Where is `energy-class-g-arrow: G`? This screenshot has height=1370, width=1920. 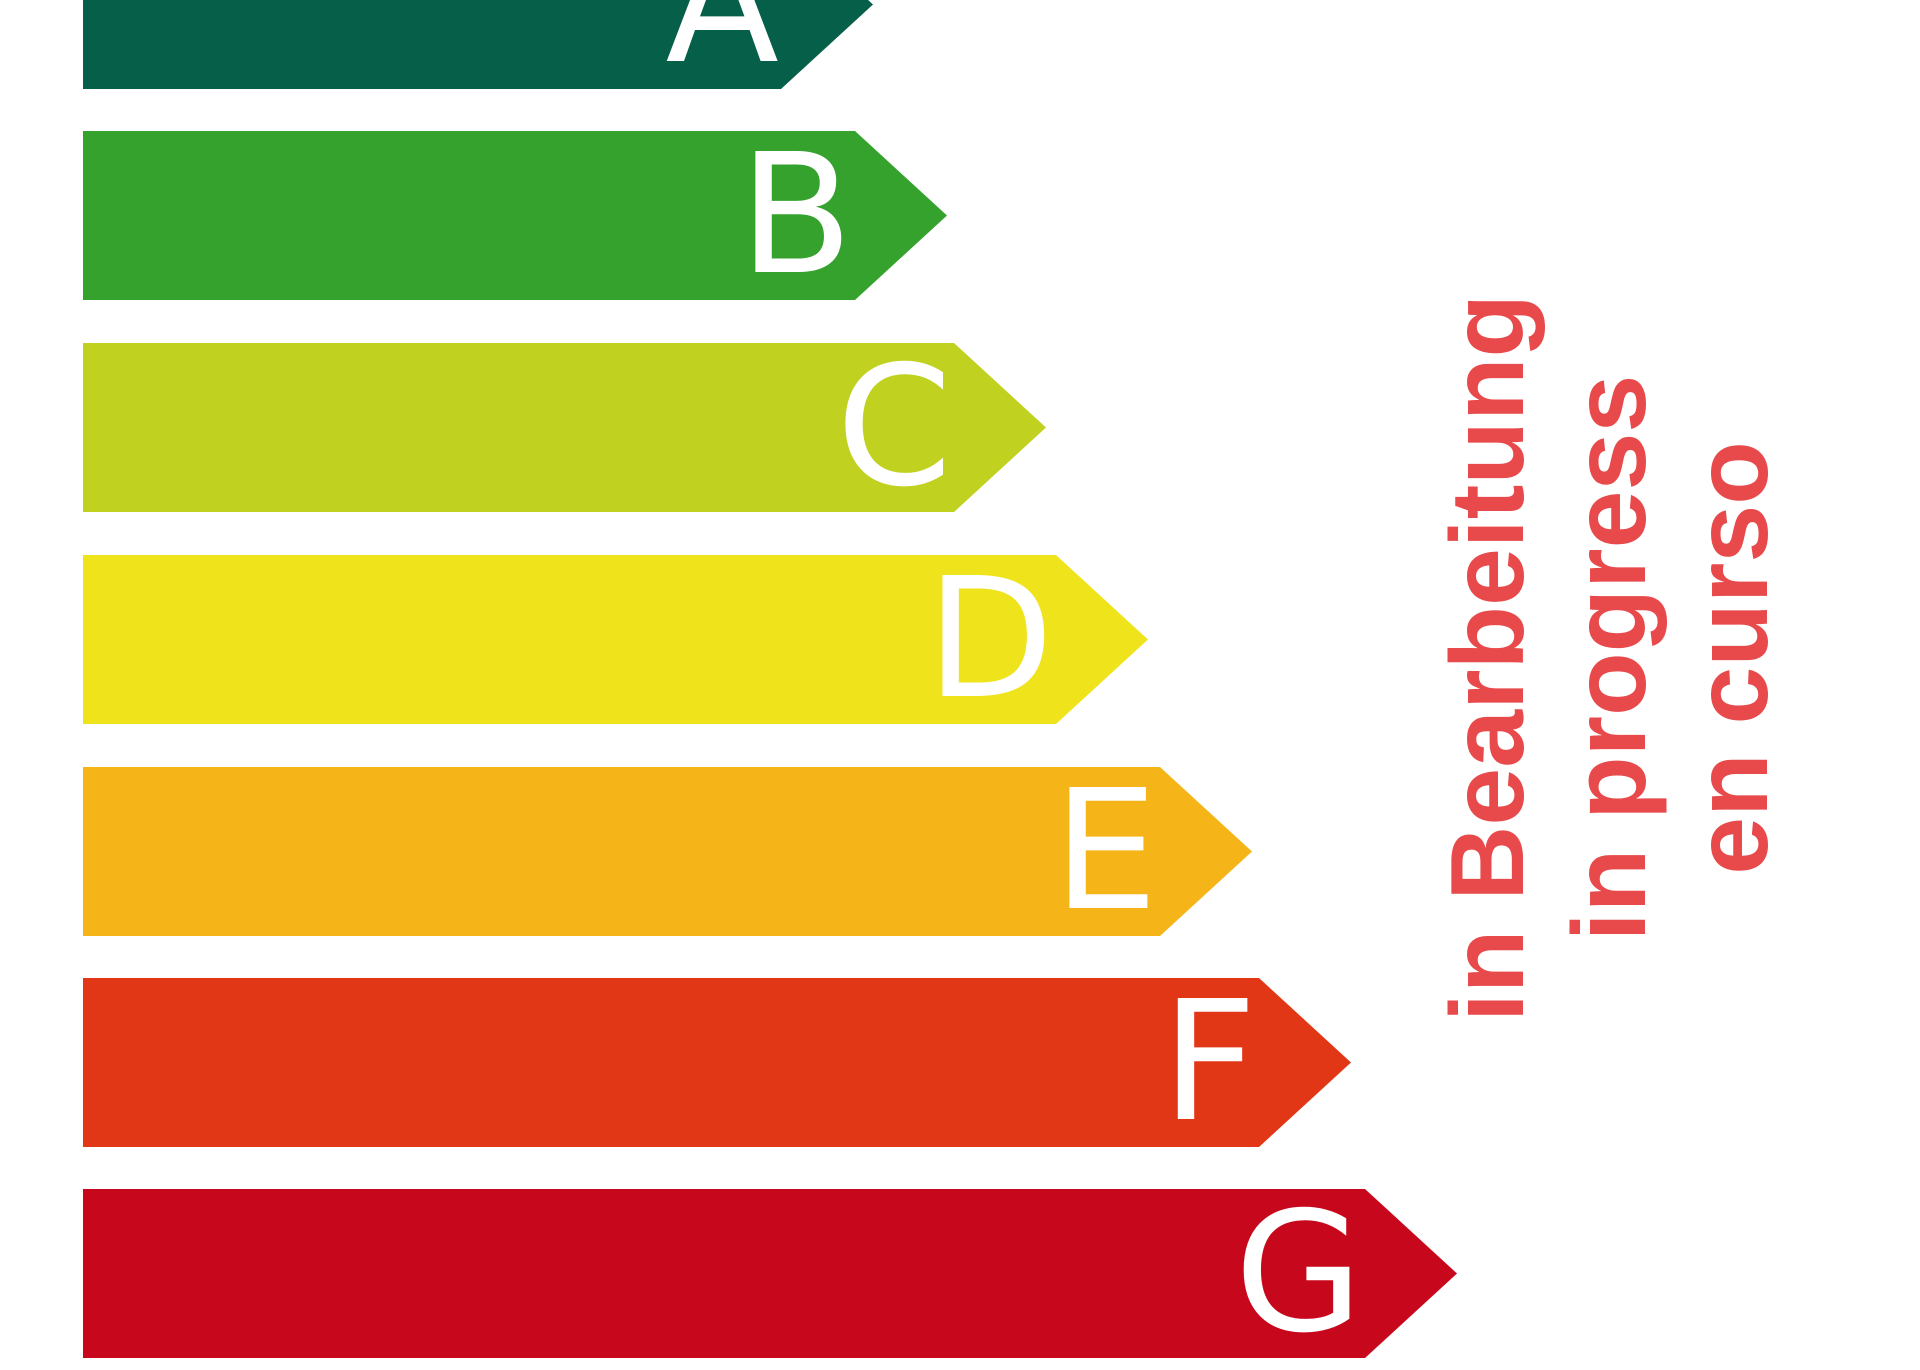 energy-class-g-arrow: G is located at coordinates (770, 1273).